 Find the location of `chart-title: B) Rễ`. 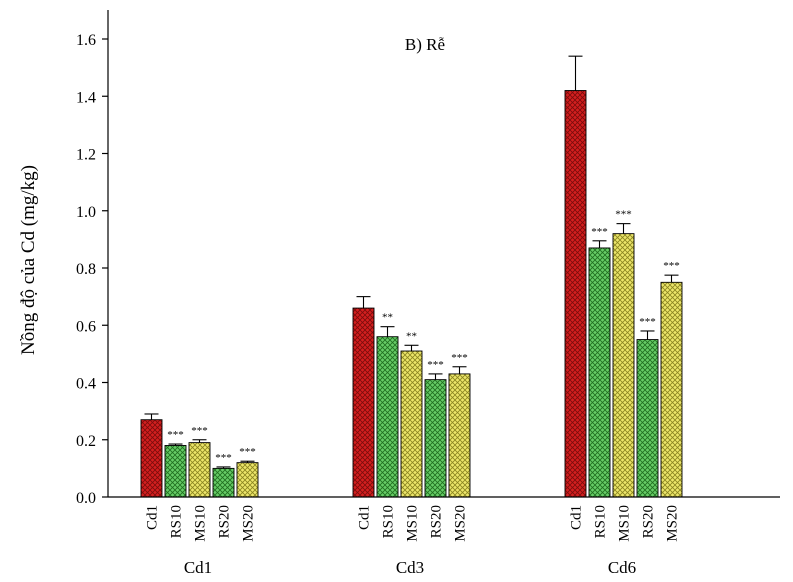

chart-title: B) Rễ is located at coordinates (425, 44).